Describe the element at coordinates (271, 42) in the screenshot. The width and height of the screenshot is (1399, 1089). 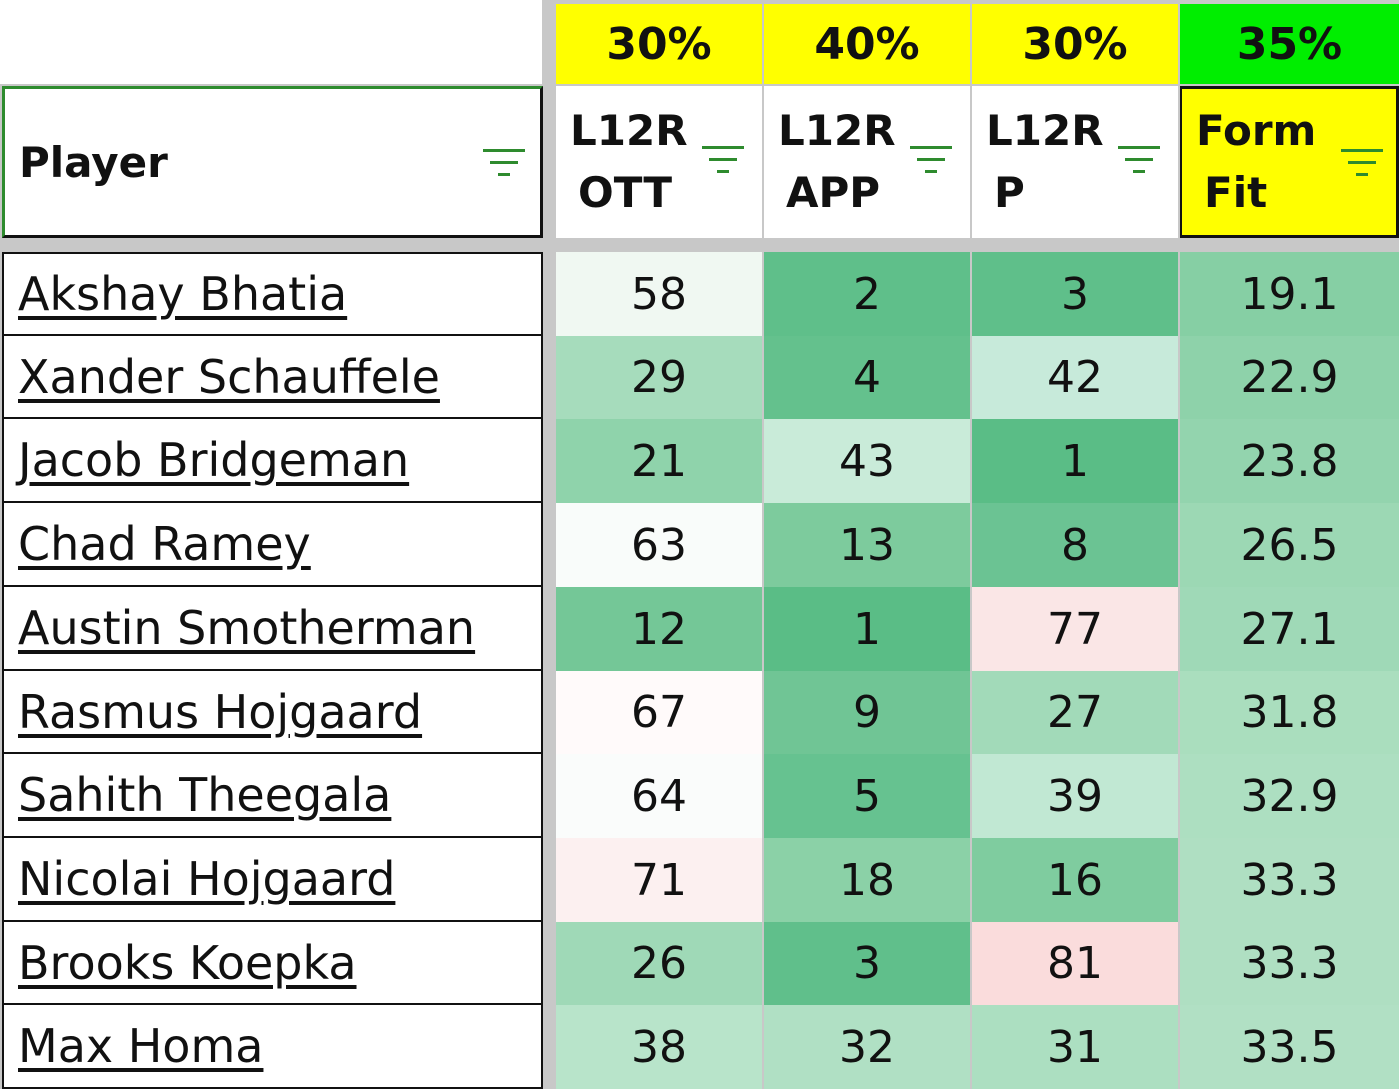
I see `corner-cell` at that location.